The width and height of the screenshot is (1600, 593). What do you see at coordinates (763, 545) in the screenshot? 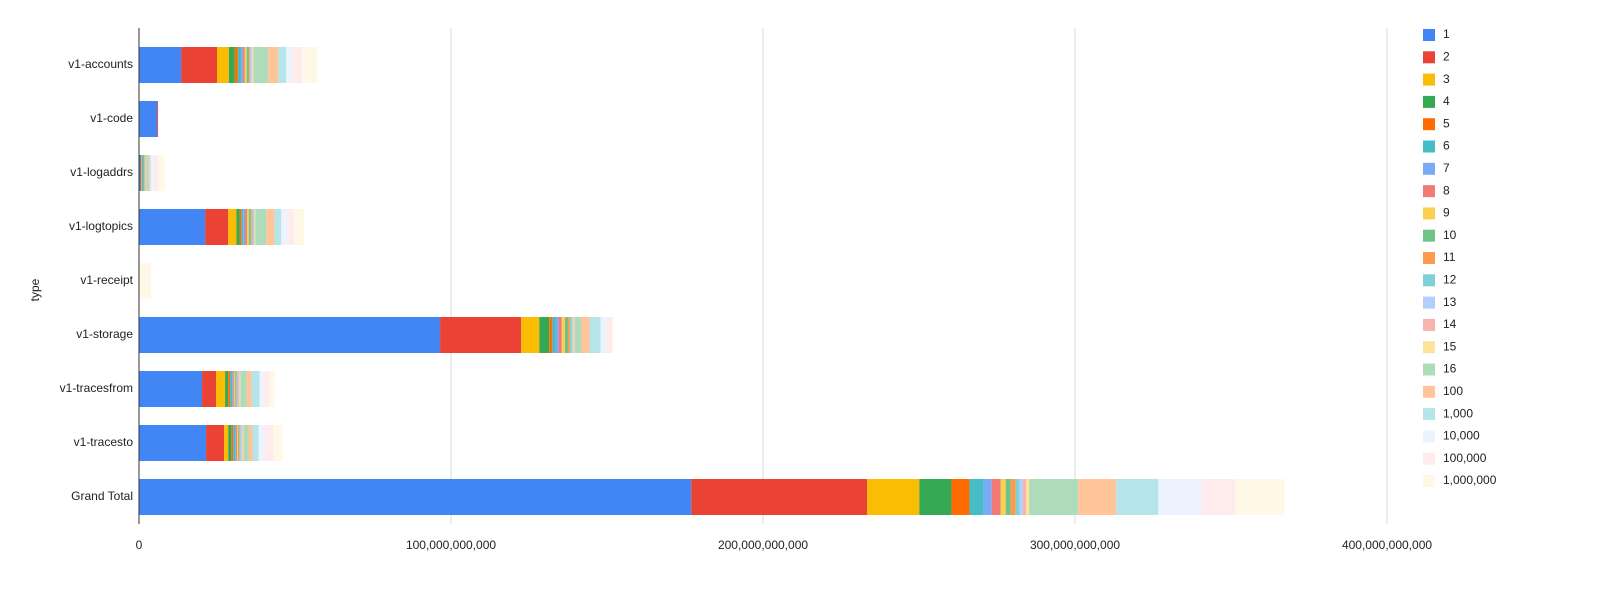
I see `x-tick-label: 200,000,000,000` at bounding box center [763, 545].